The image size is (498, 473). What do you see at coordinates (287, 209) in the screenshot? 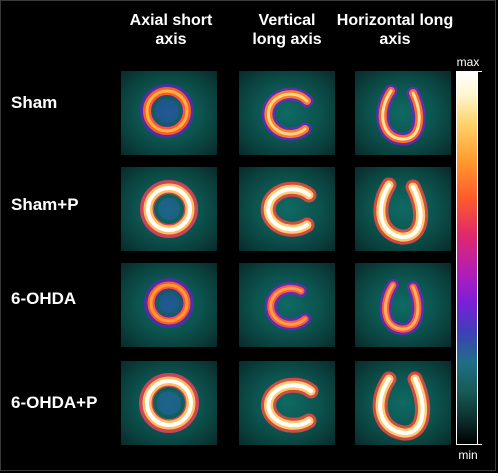
I see `scan-sham-p-vertical` at bounding box center [287, 209].